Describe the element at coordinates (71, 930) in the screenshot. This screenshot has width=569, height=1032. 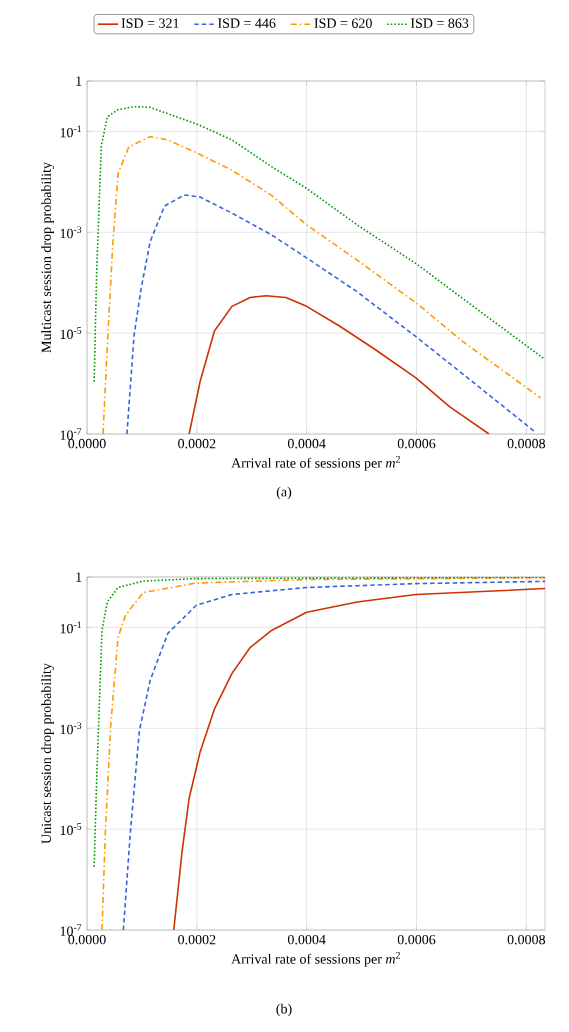
I see `y-tick-label: 10$^{-7}$` at that location.